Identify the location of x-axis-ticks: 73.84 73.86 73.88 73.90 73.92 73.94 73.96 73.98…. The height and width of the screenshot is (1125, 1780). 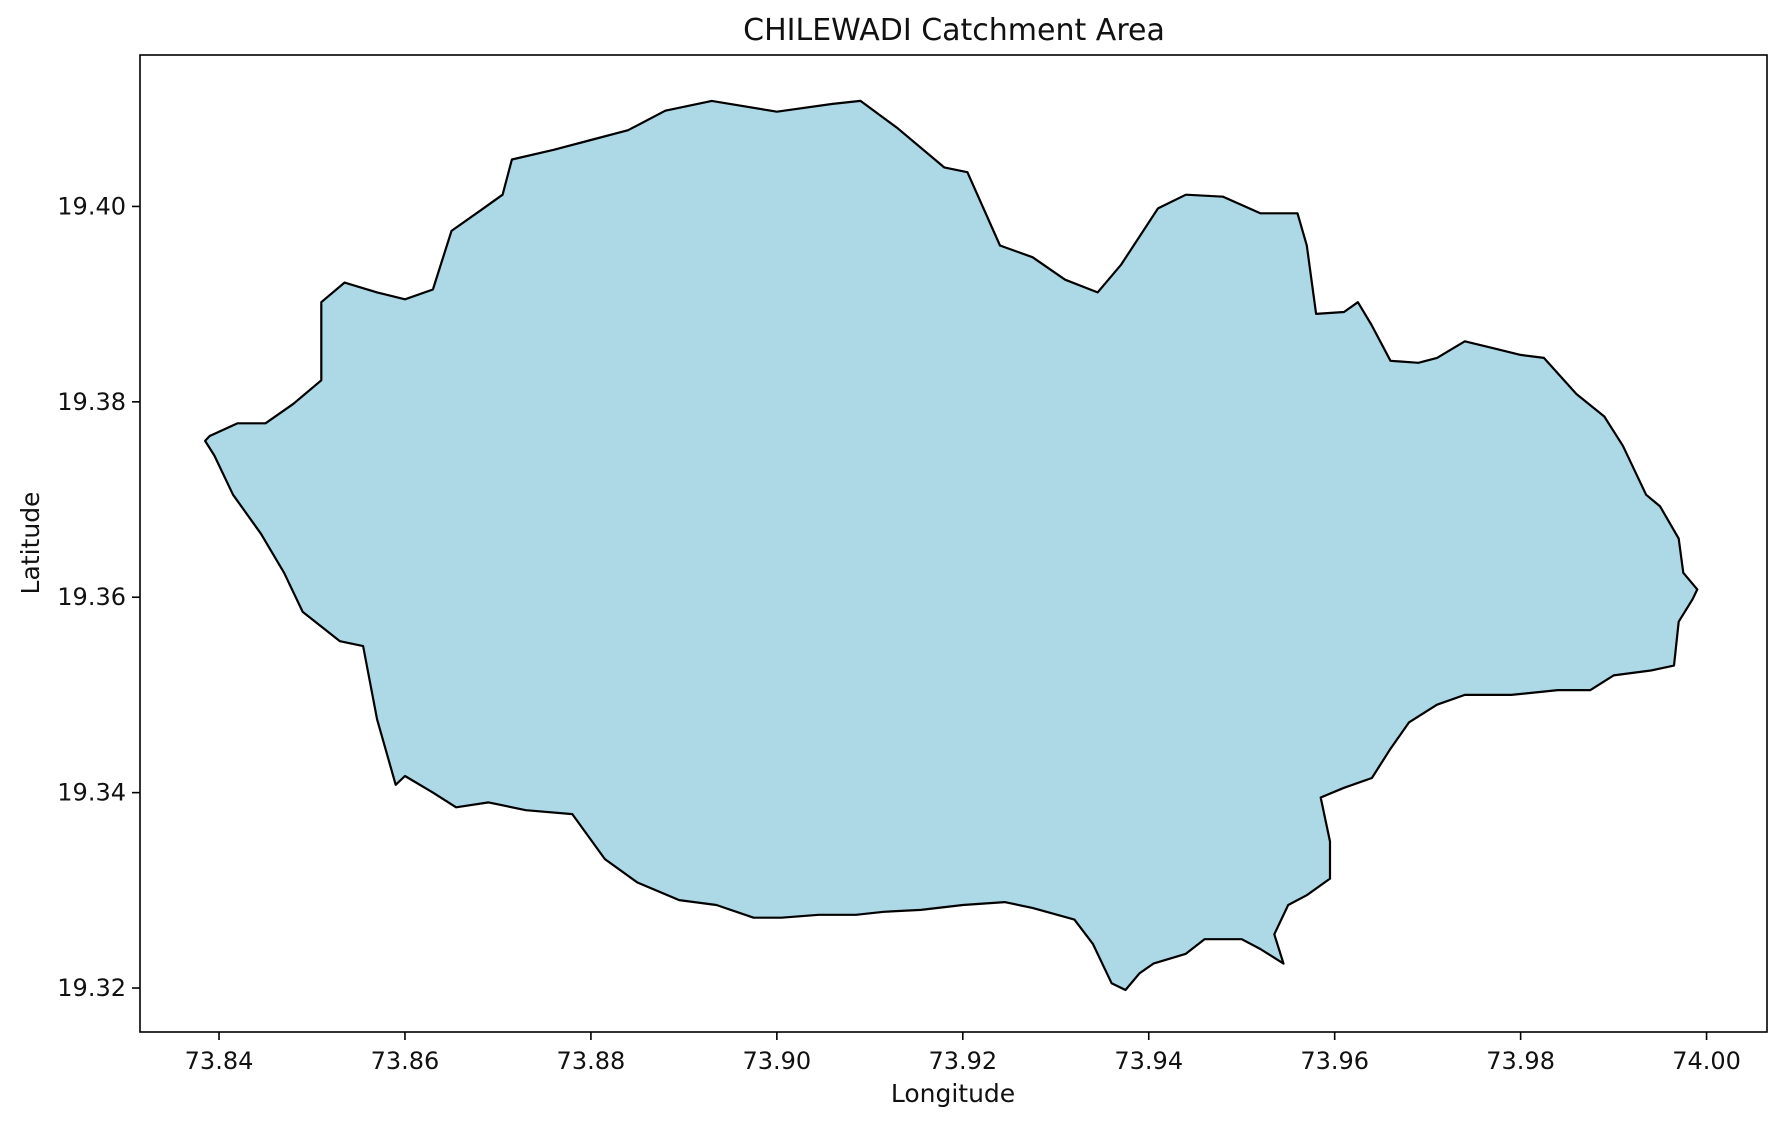
(963, 1053).